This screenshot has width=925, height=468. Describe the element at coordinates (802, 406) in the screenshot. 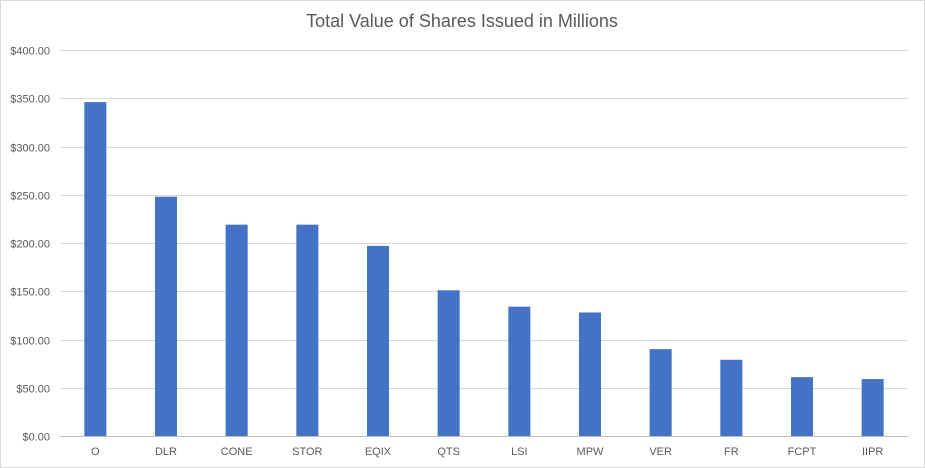

I see `bar-fcpt` at that location.